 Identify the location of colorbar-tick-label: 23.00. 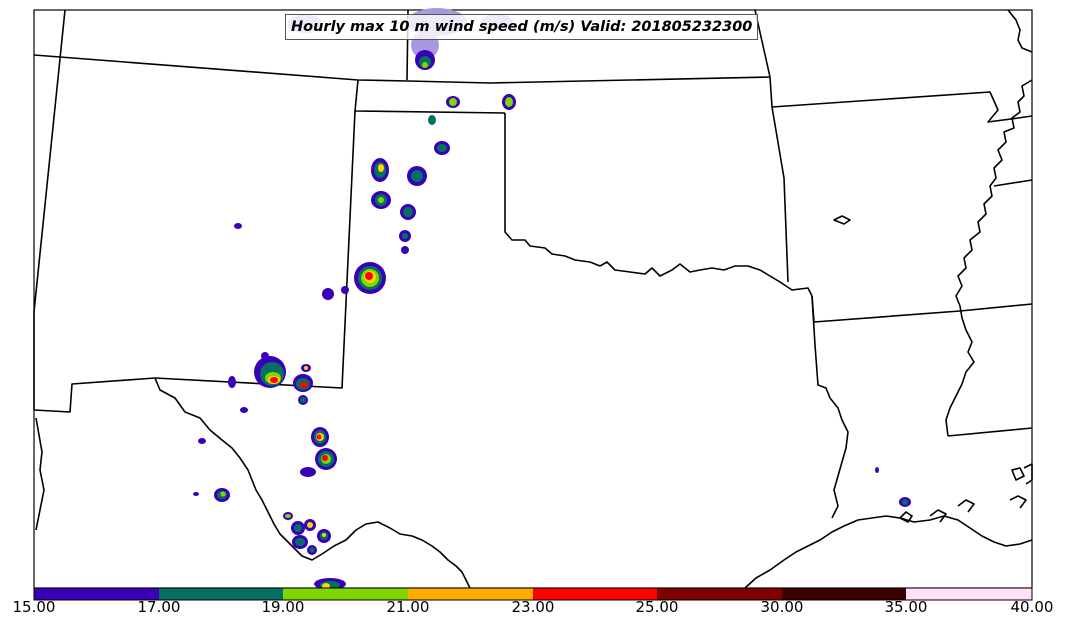
(533, 607).